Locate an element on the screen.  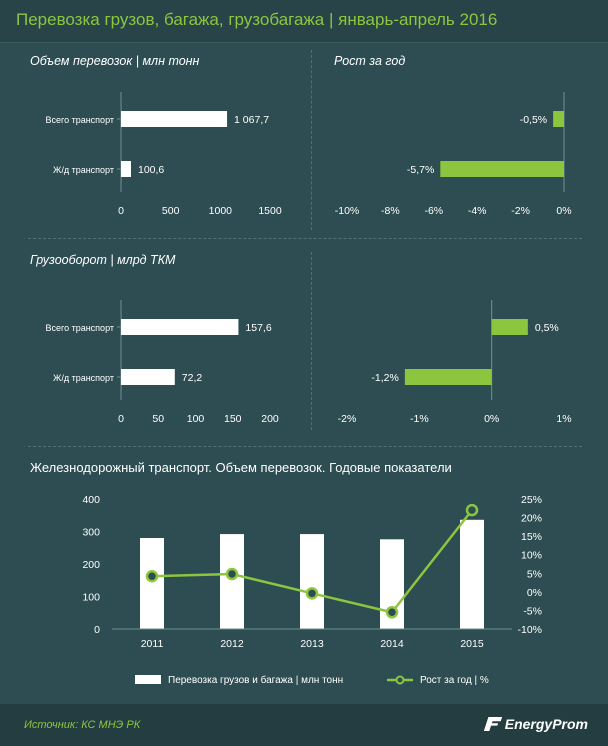
x-tick-label: -6% is located at coordinates (433, 211).